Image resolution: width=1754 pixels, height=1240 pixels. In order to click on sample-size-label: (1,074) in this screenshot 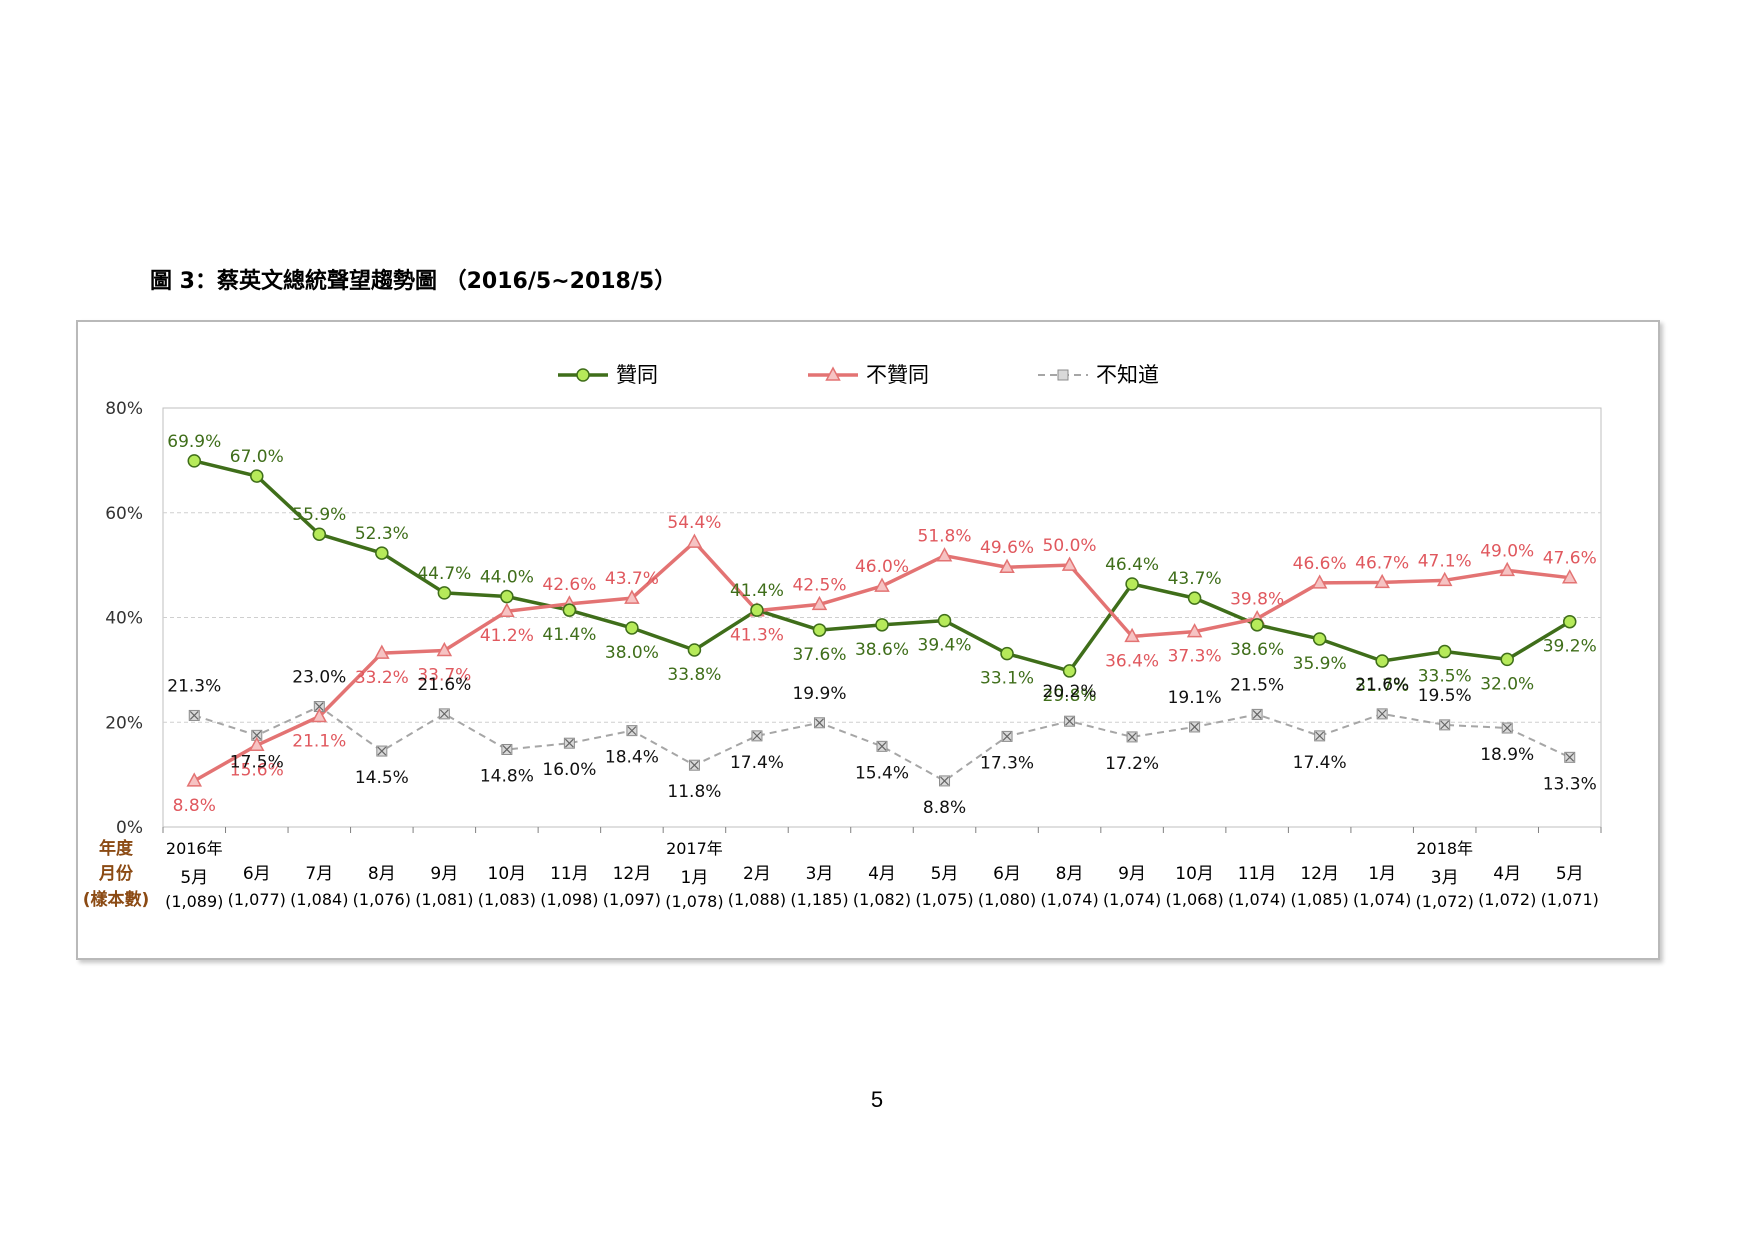, I will do `click(1069, 899)`.